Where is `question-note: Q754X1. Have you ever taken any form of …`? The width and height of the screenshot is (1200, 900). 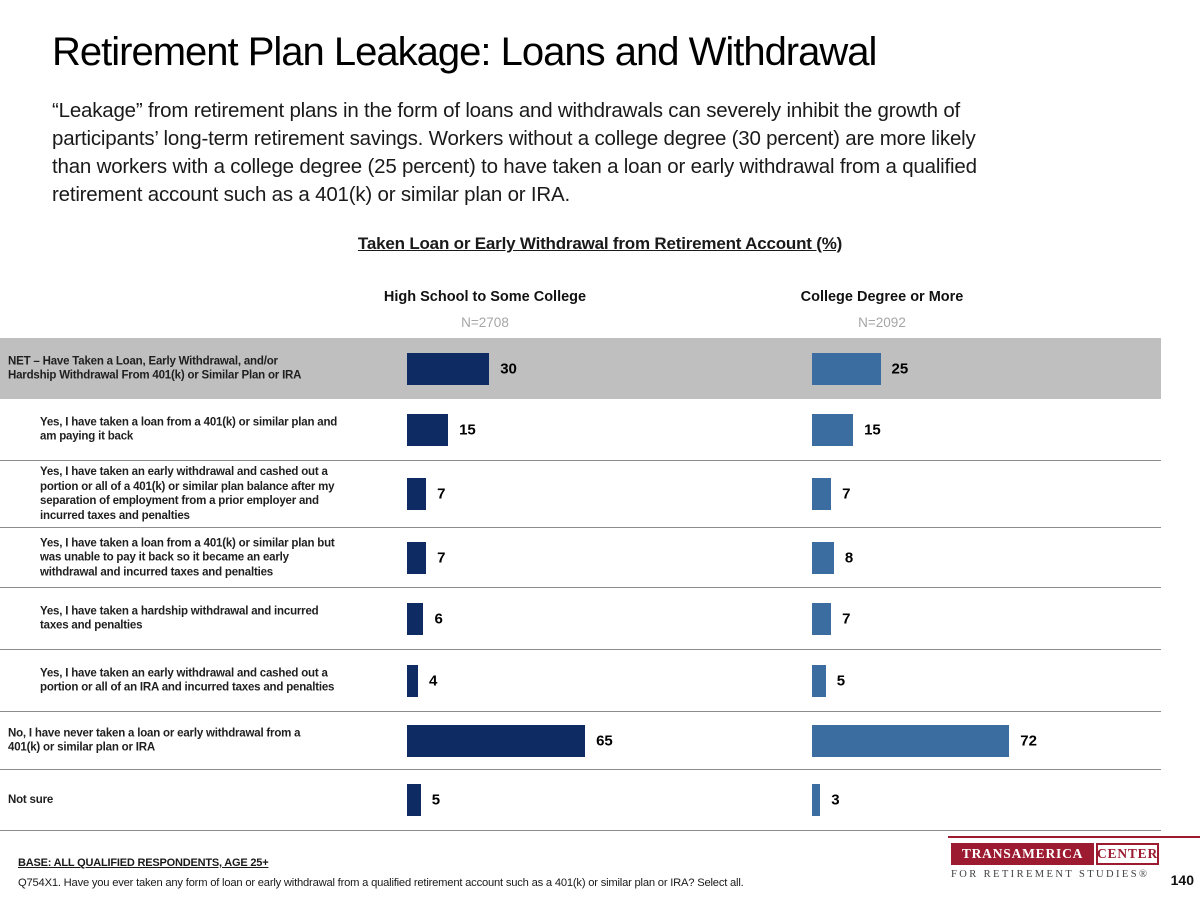
question-note: Q754X1. Have you ever taken any form of … is located at coordinates (381, 883).